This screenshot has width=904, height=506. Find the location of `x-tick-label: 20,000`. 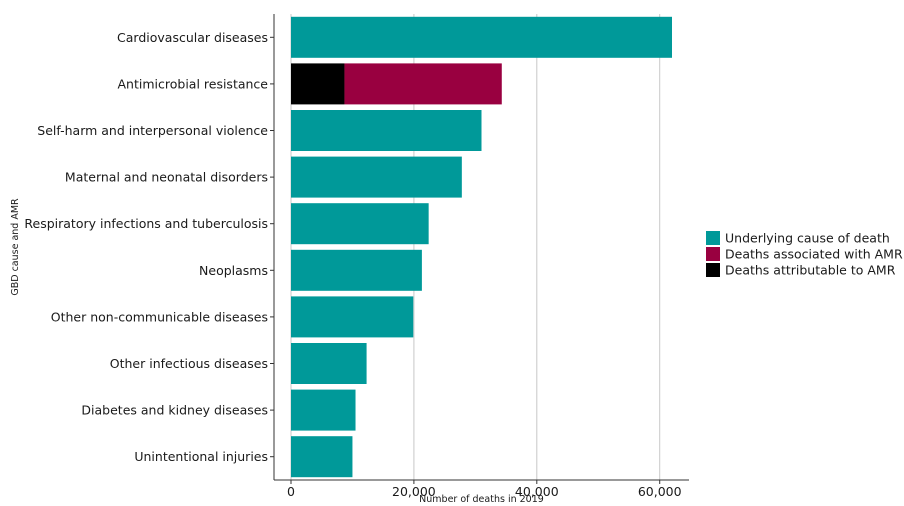

x-tick-label: 20,000 is located at coordinates (414, 491).